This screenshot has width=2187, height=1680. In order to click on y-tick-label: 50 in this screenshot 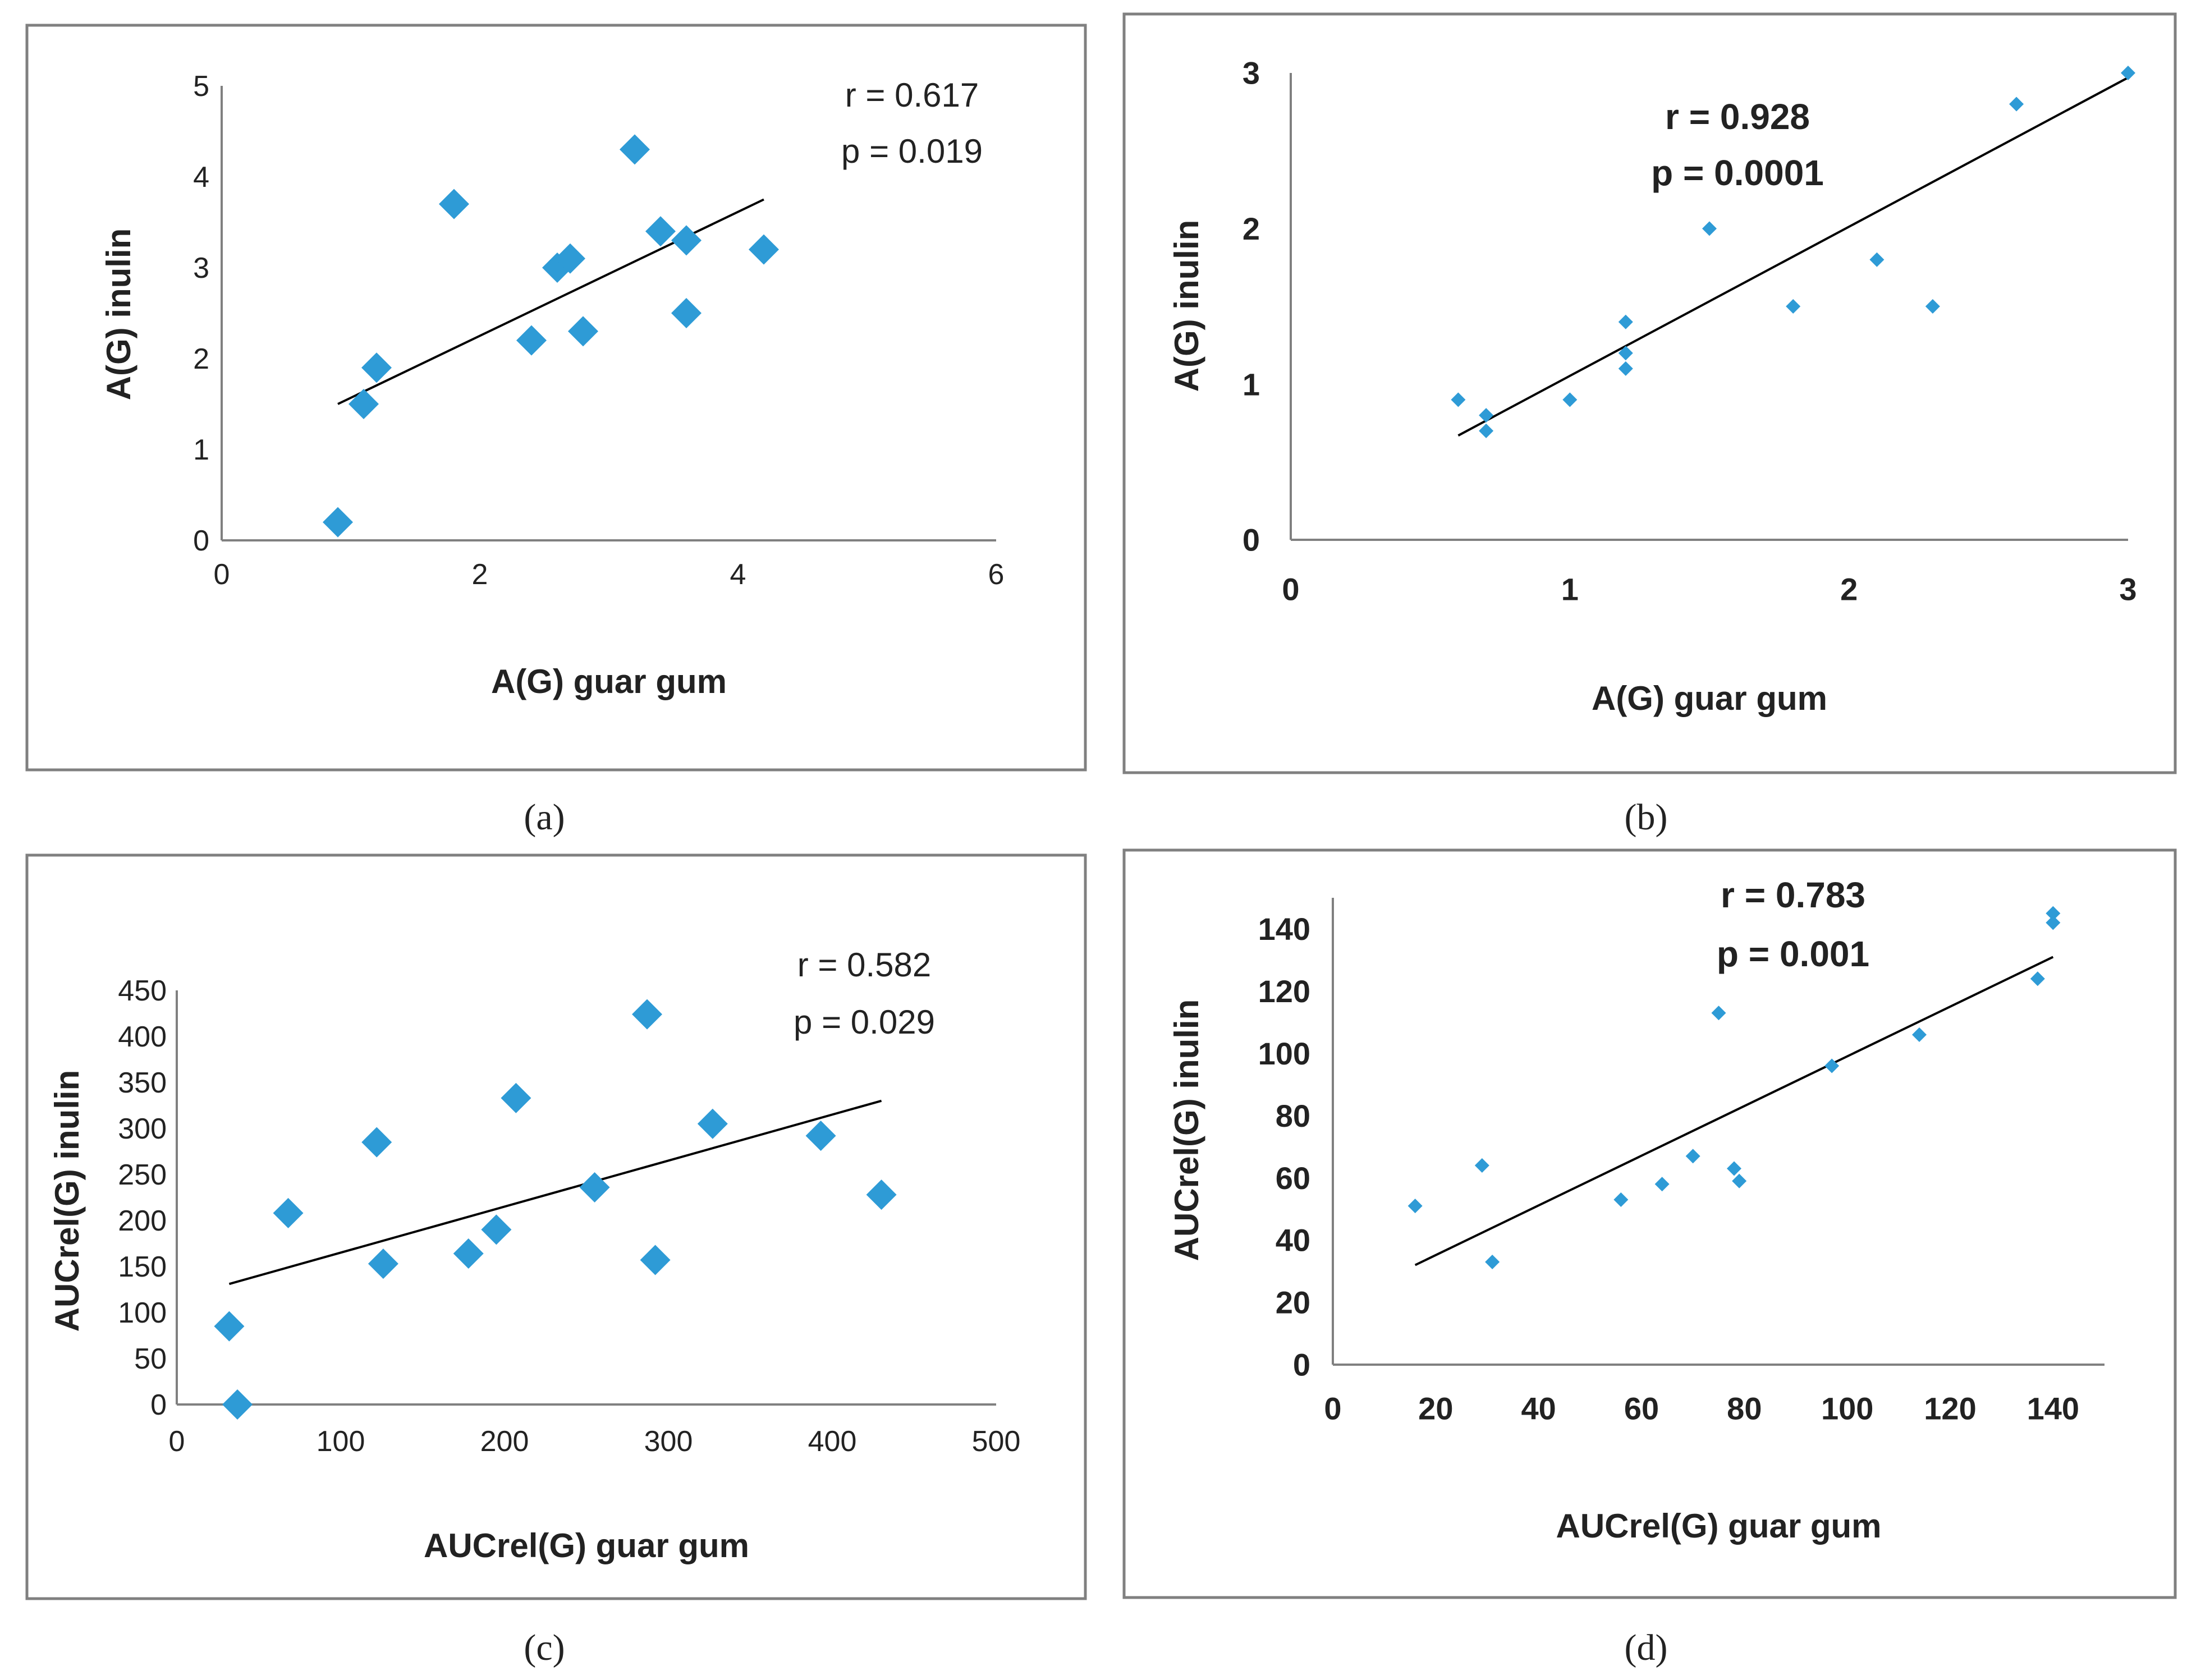, I will do `click(150, 1359)`.